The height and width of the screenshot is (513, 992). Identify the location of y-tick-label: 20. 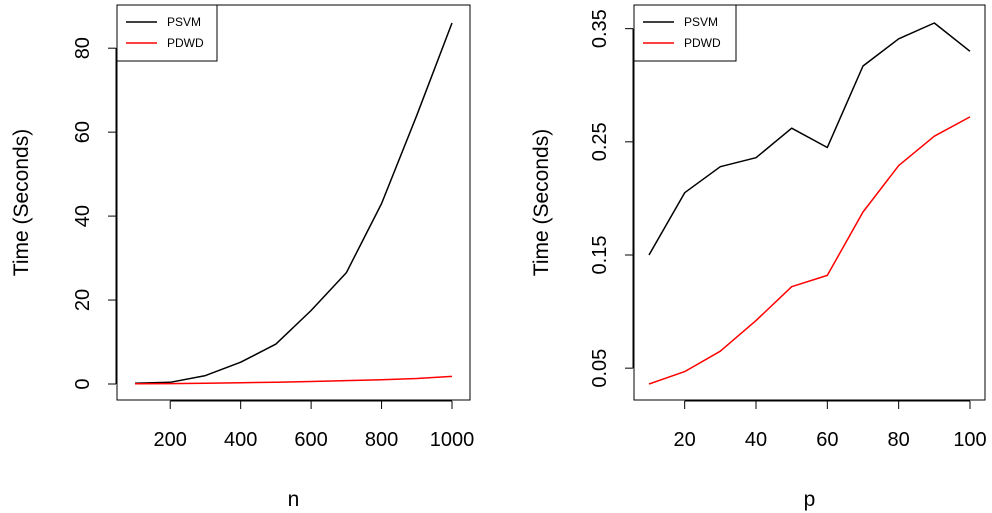
(83, 300).